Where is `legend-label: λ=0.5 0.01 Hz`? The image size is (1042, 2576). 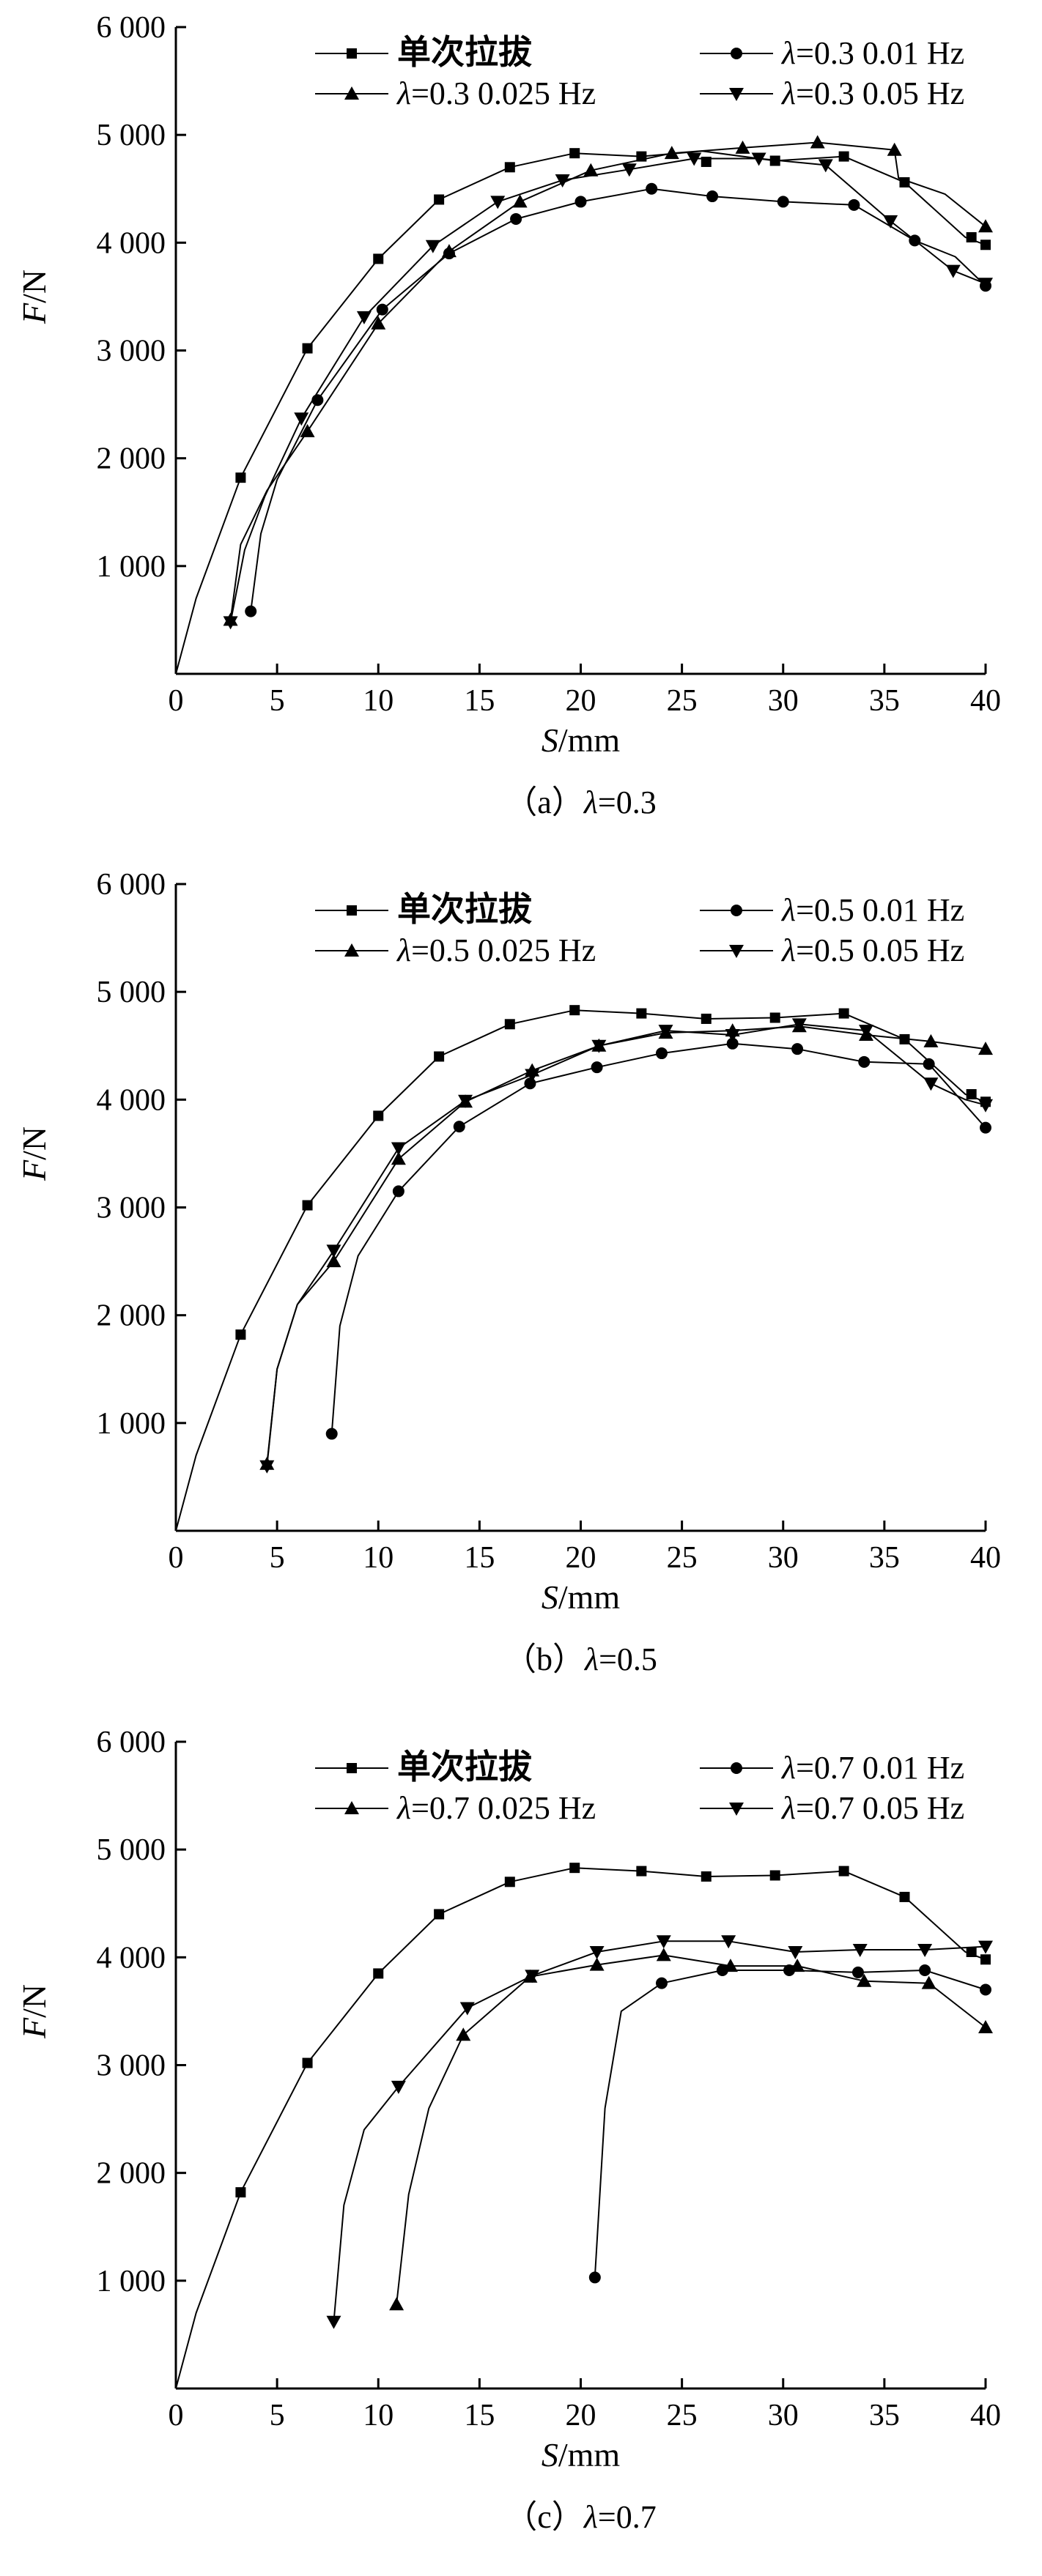 legend-label: λ=0.5 0.01 Hz is located at coordinates (872, 910).